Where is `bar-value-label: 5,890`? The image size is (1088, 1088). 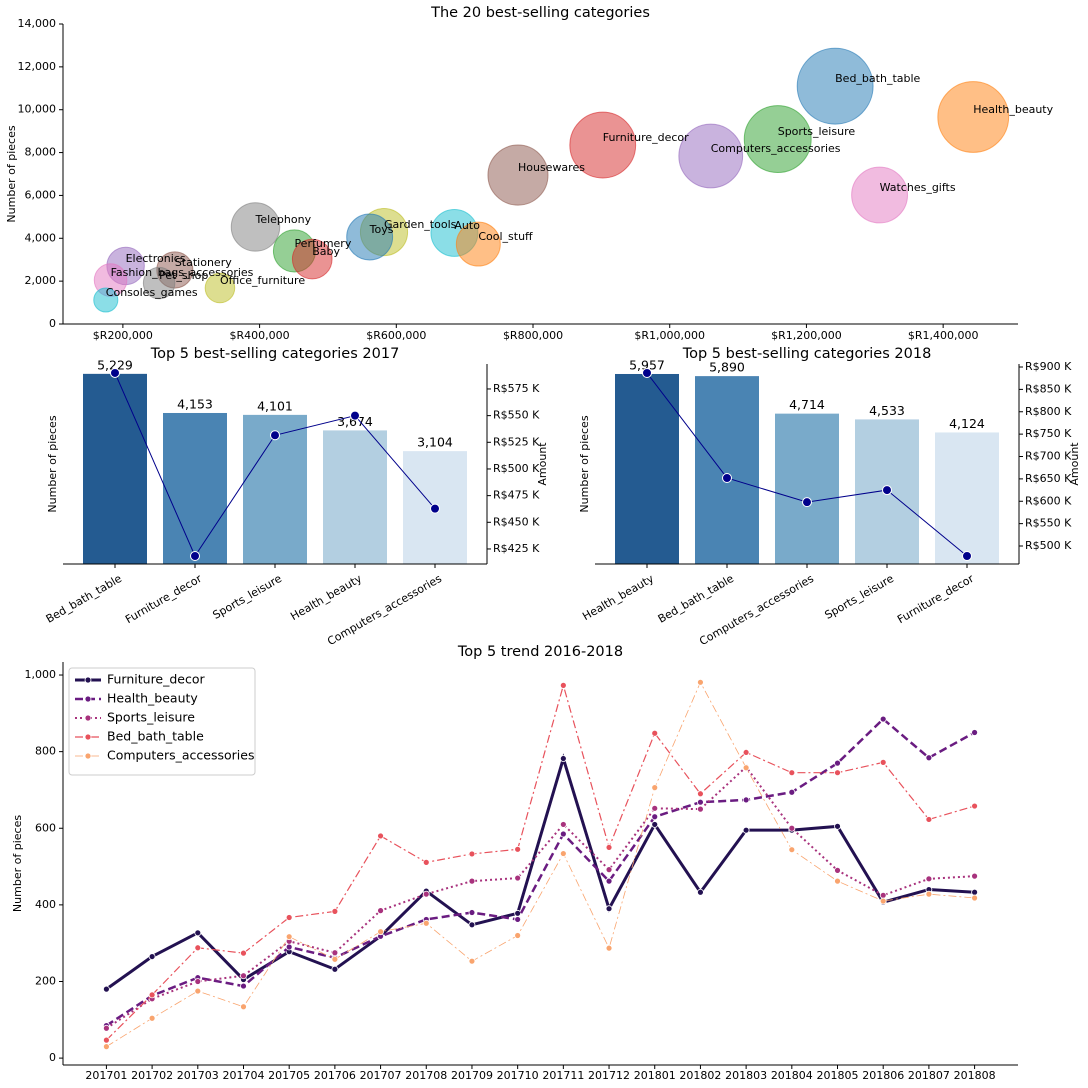
bar-value-label: 5,890 is located at coordinates (727, 367).